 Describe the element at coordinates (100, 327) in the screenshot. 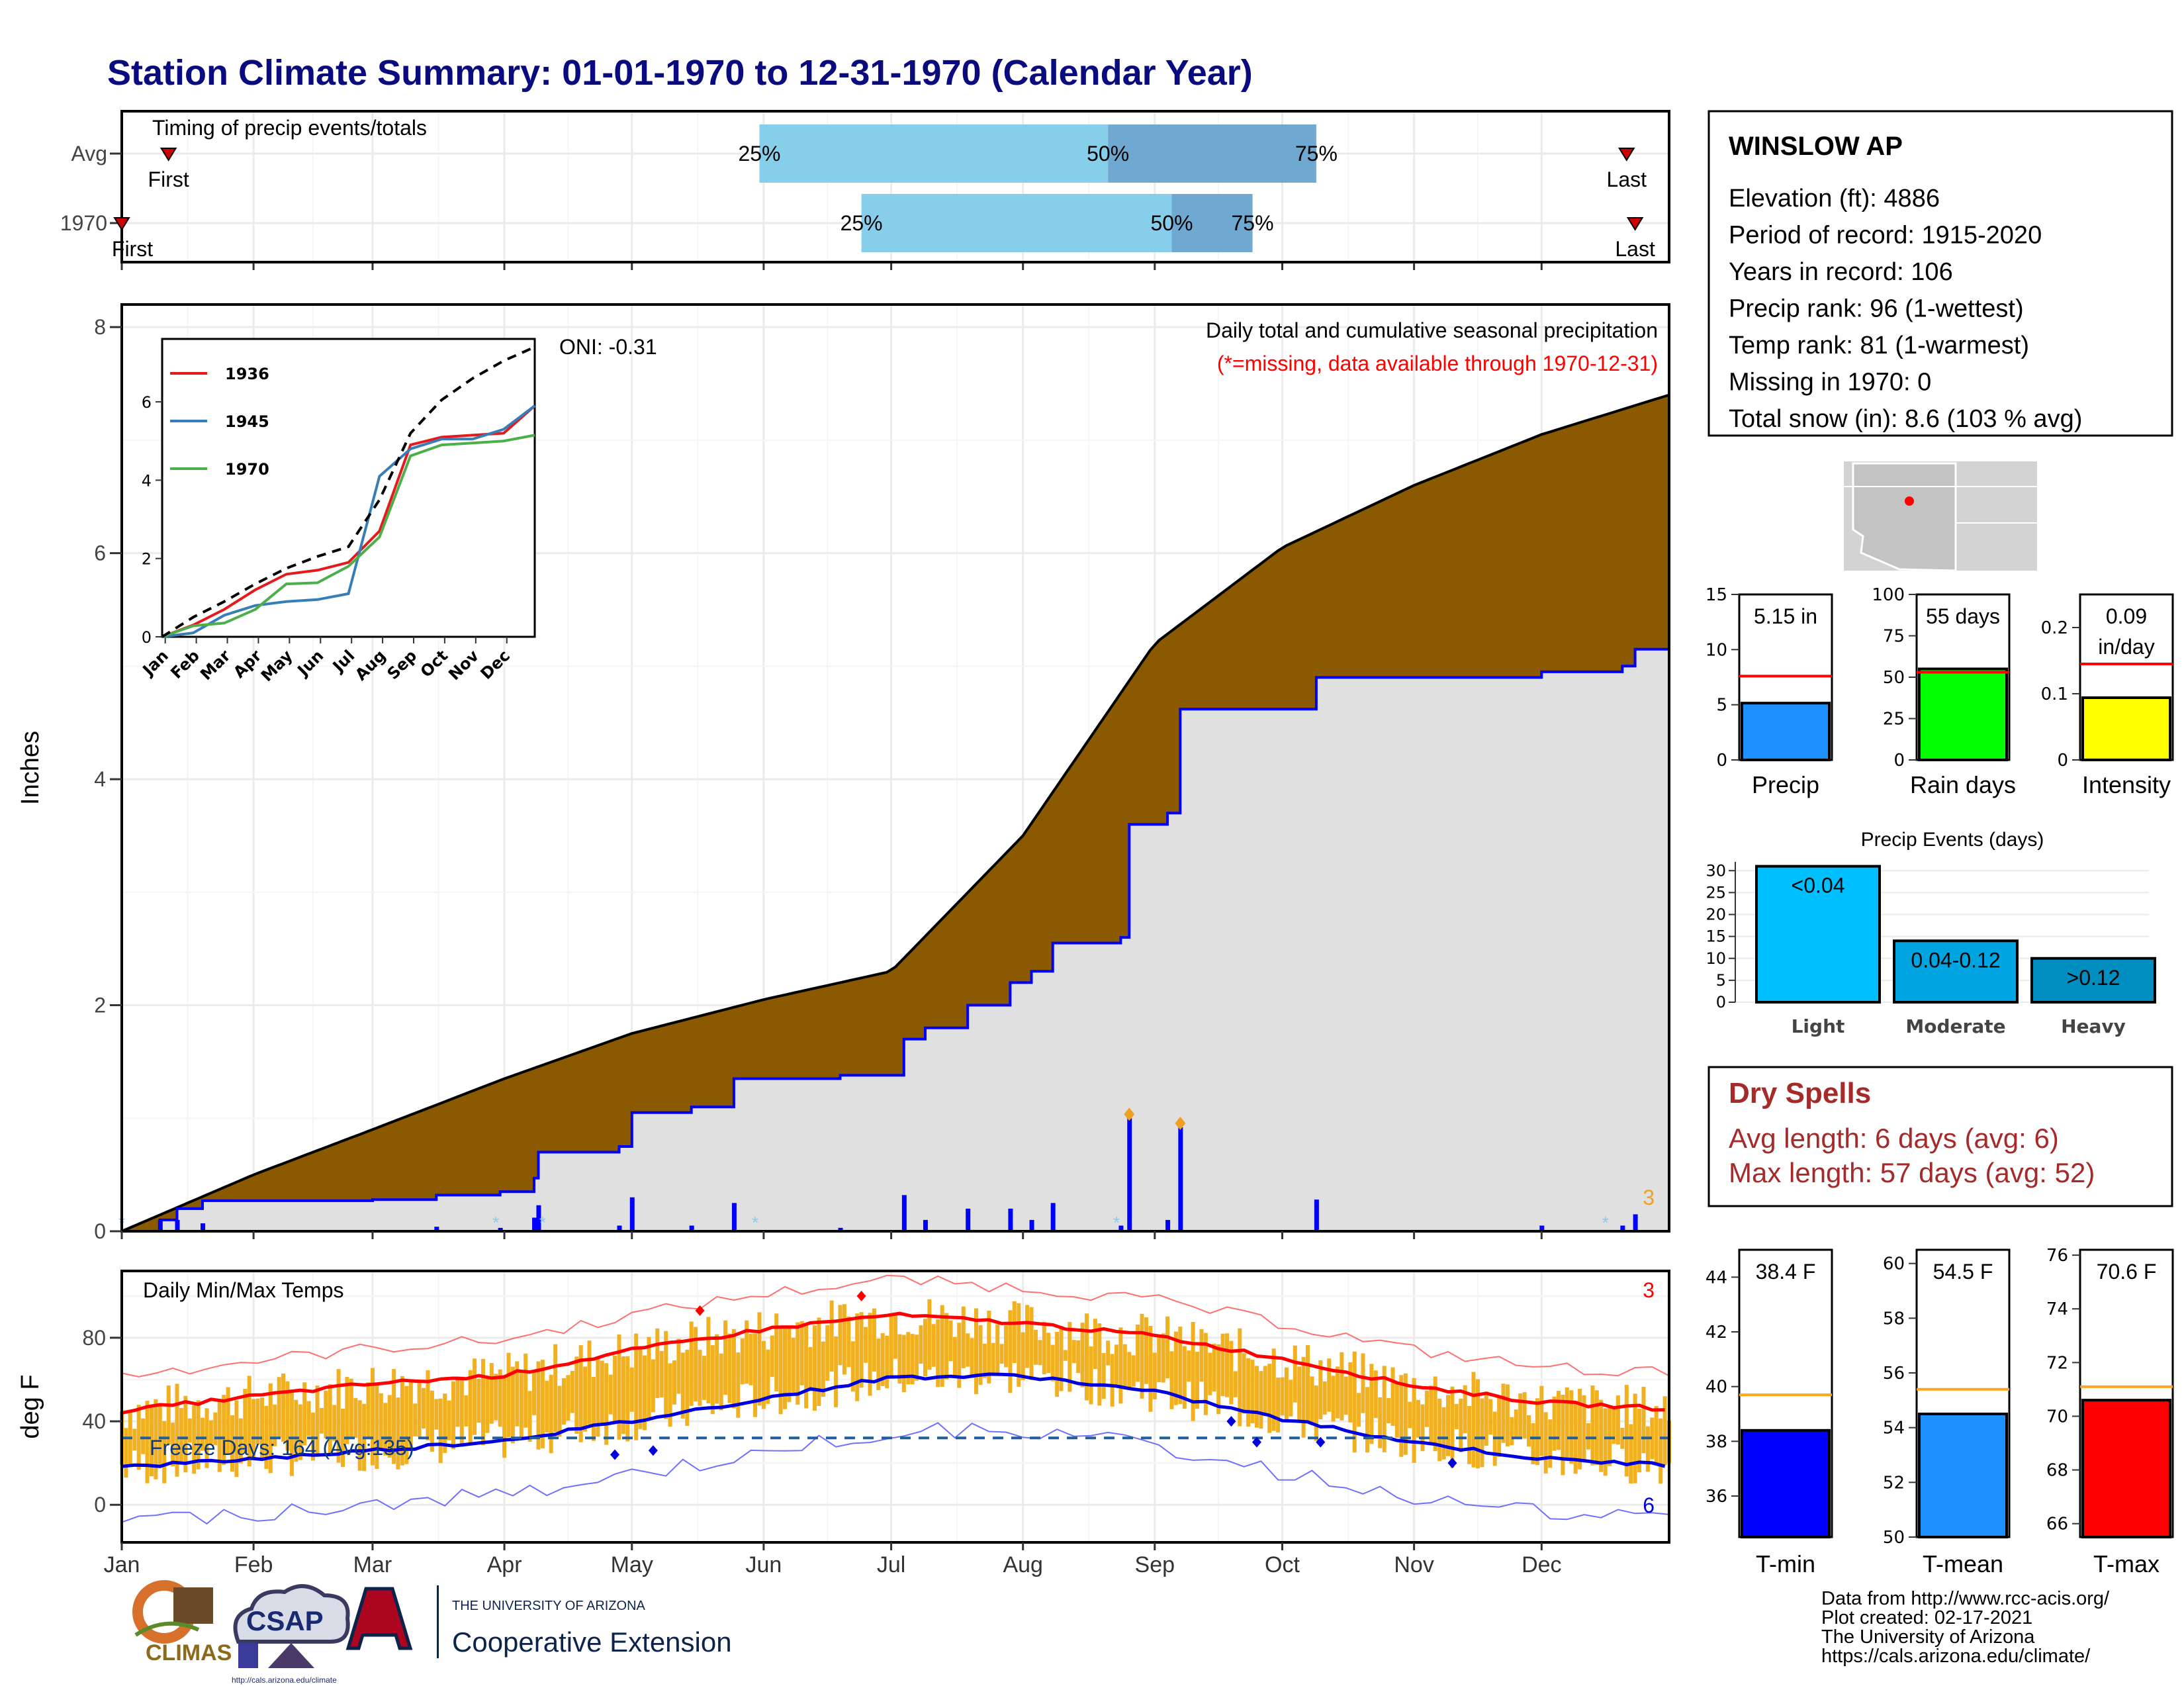

I see `precip-ytick-label-8: 8` at that location.